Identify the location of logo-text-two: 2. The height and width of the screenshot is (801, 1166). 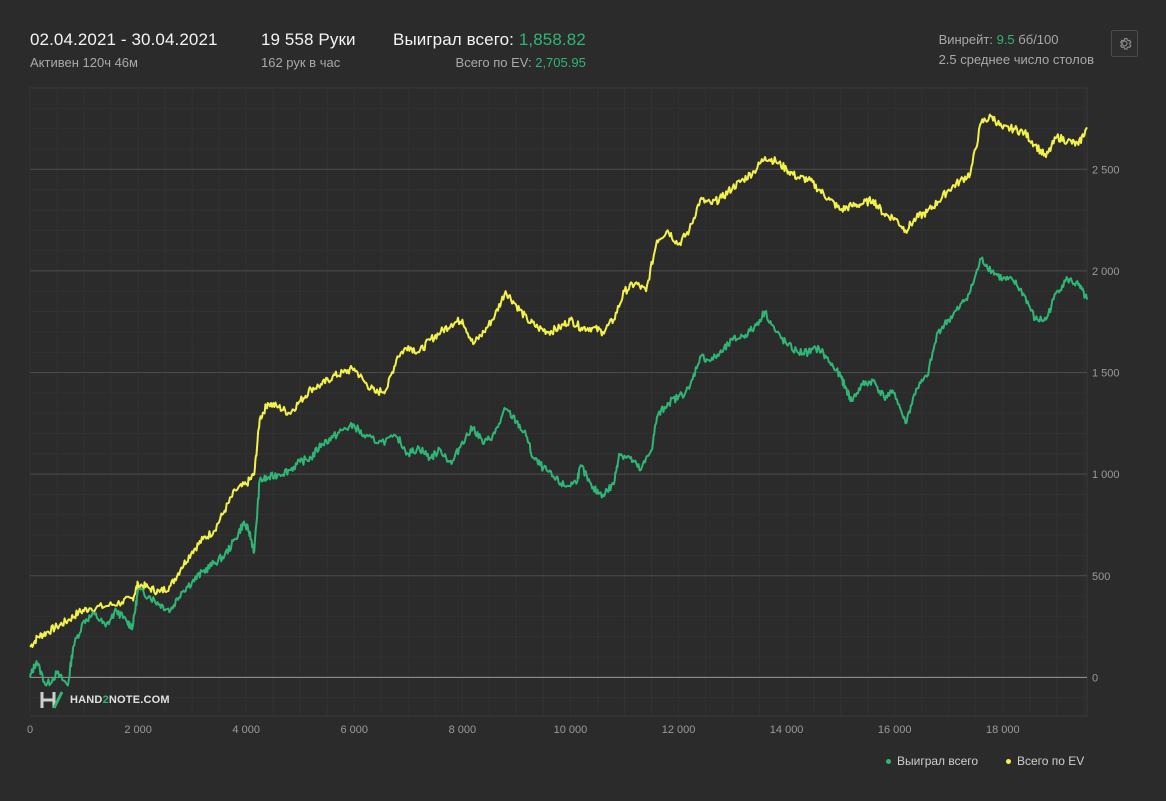
(105, 700).